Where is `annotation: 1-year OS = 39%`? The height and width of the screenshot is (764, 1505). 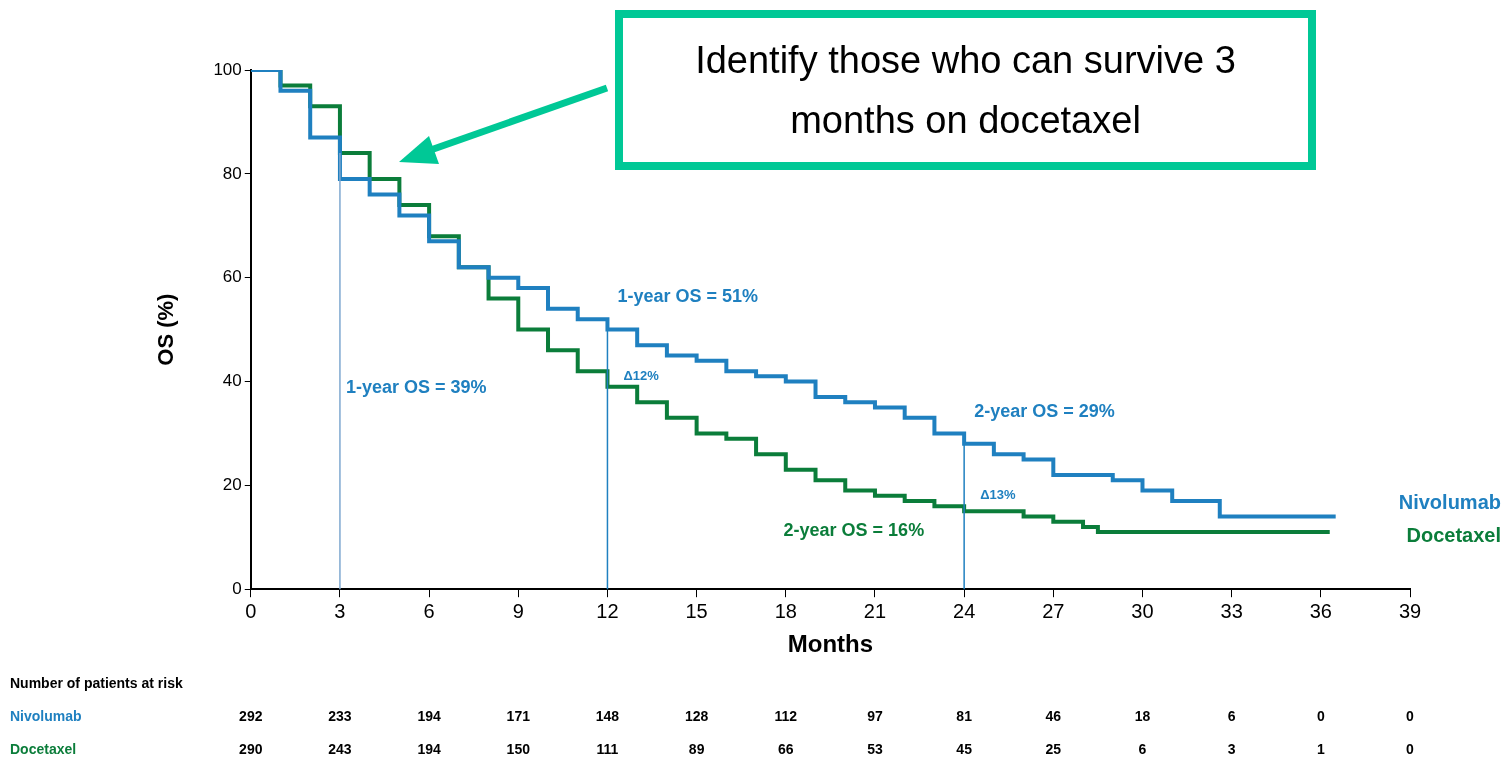
annotation: 1-year OS = 39% is located at coordinates (416, 386).